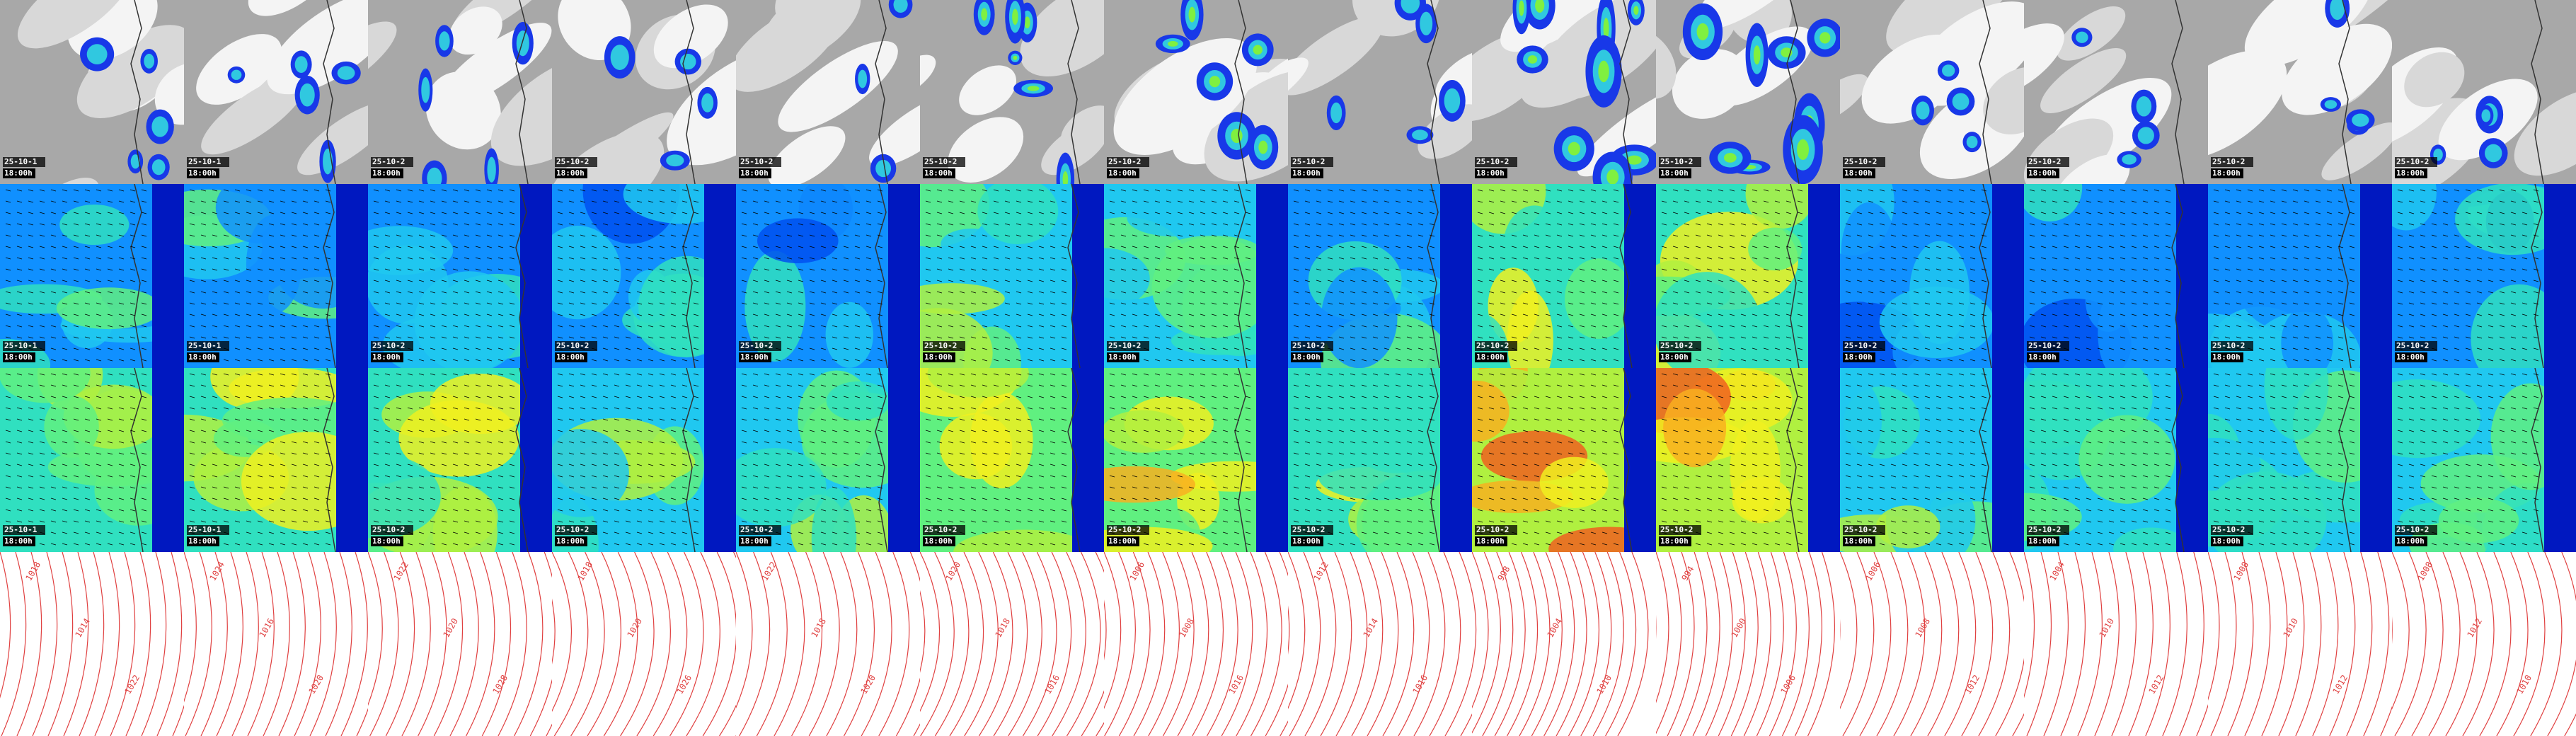 The height and width of the screenshot is (736, 2576). Describe the element at coordinates (1241, 276) in the screenshot. I see `coastline` at that location.